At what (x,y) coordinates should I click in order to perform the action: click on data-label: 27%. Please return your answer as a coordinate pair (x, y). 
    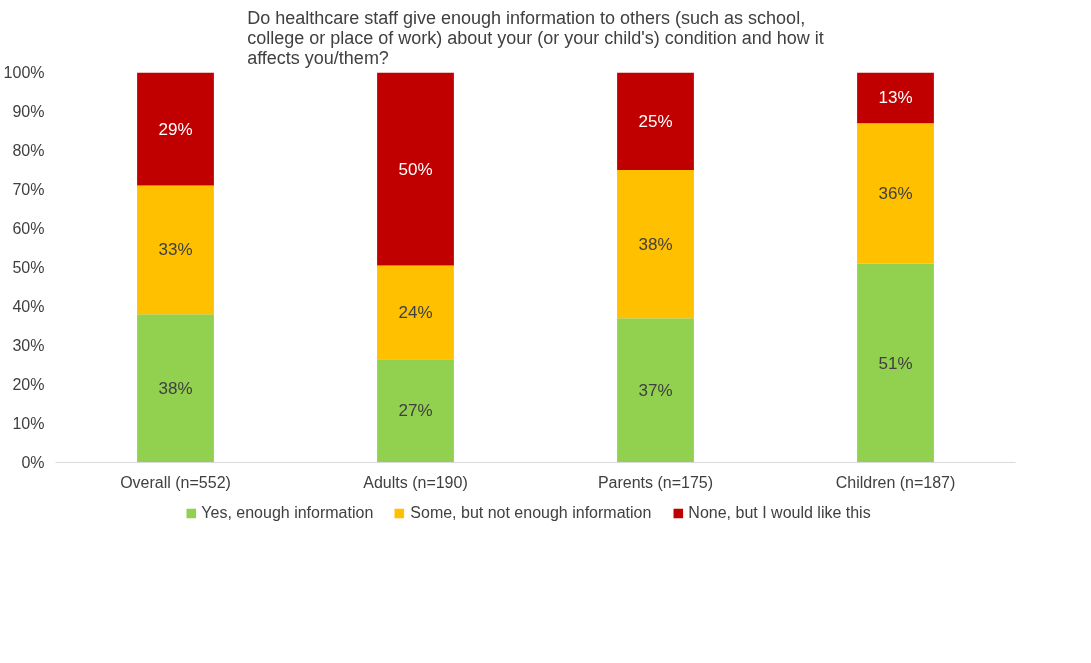
    Looking at the image, I should click on (415, 411).